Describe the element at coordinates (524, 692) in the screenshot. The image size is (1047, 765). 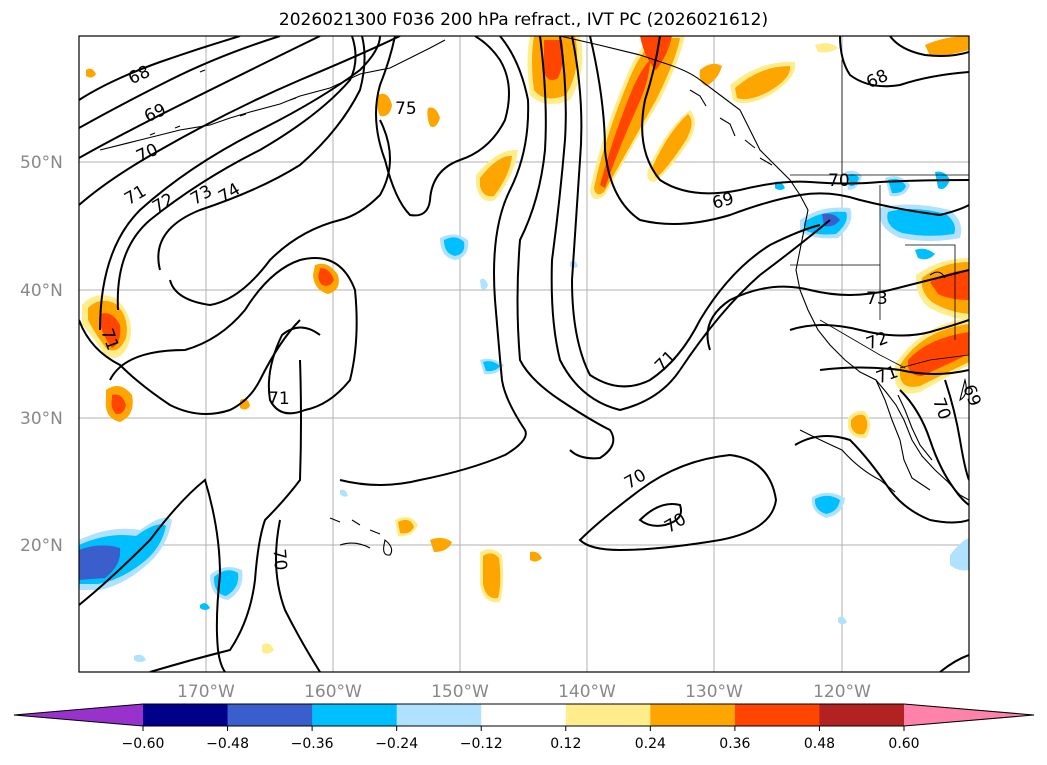
I see `longitude-labels: 170°W 160°W 150°W 140°W 130°W 120°W` at that location.